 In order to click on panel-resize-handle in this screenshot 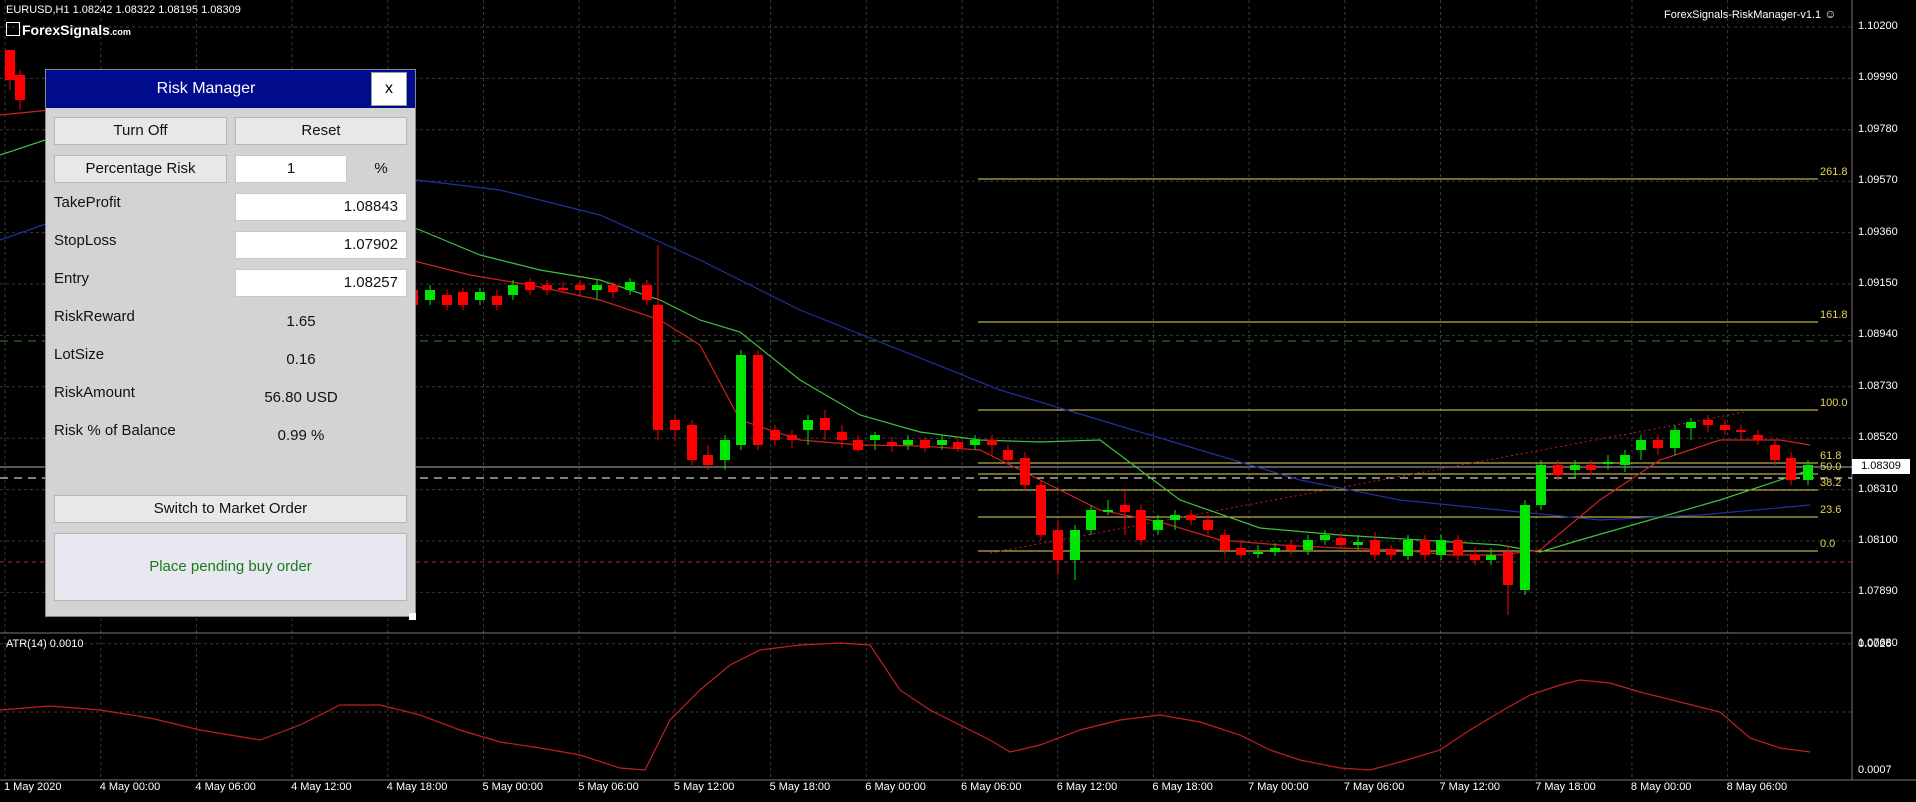, I will do `click(412, 616)`.